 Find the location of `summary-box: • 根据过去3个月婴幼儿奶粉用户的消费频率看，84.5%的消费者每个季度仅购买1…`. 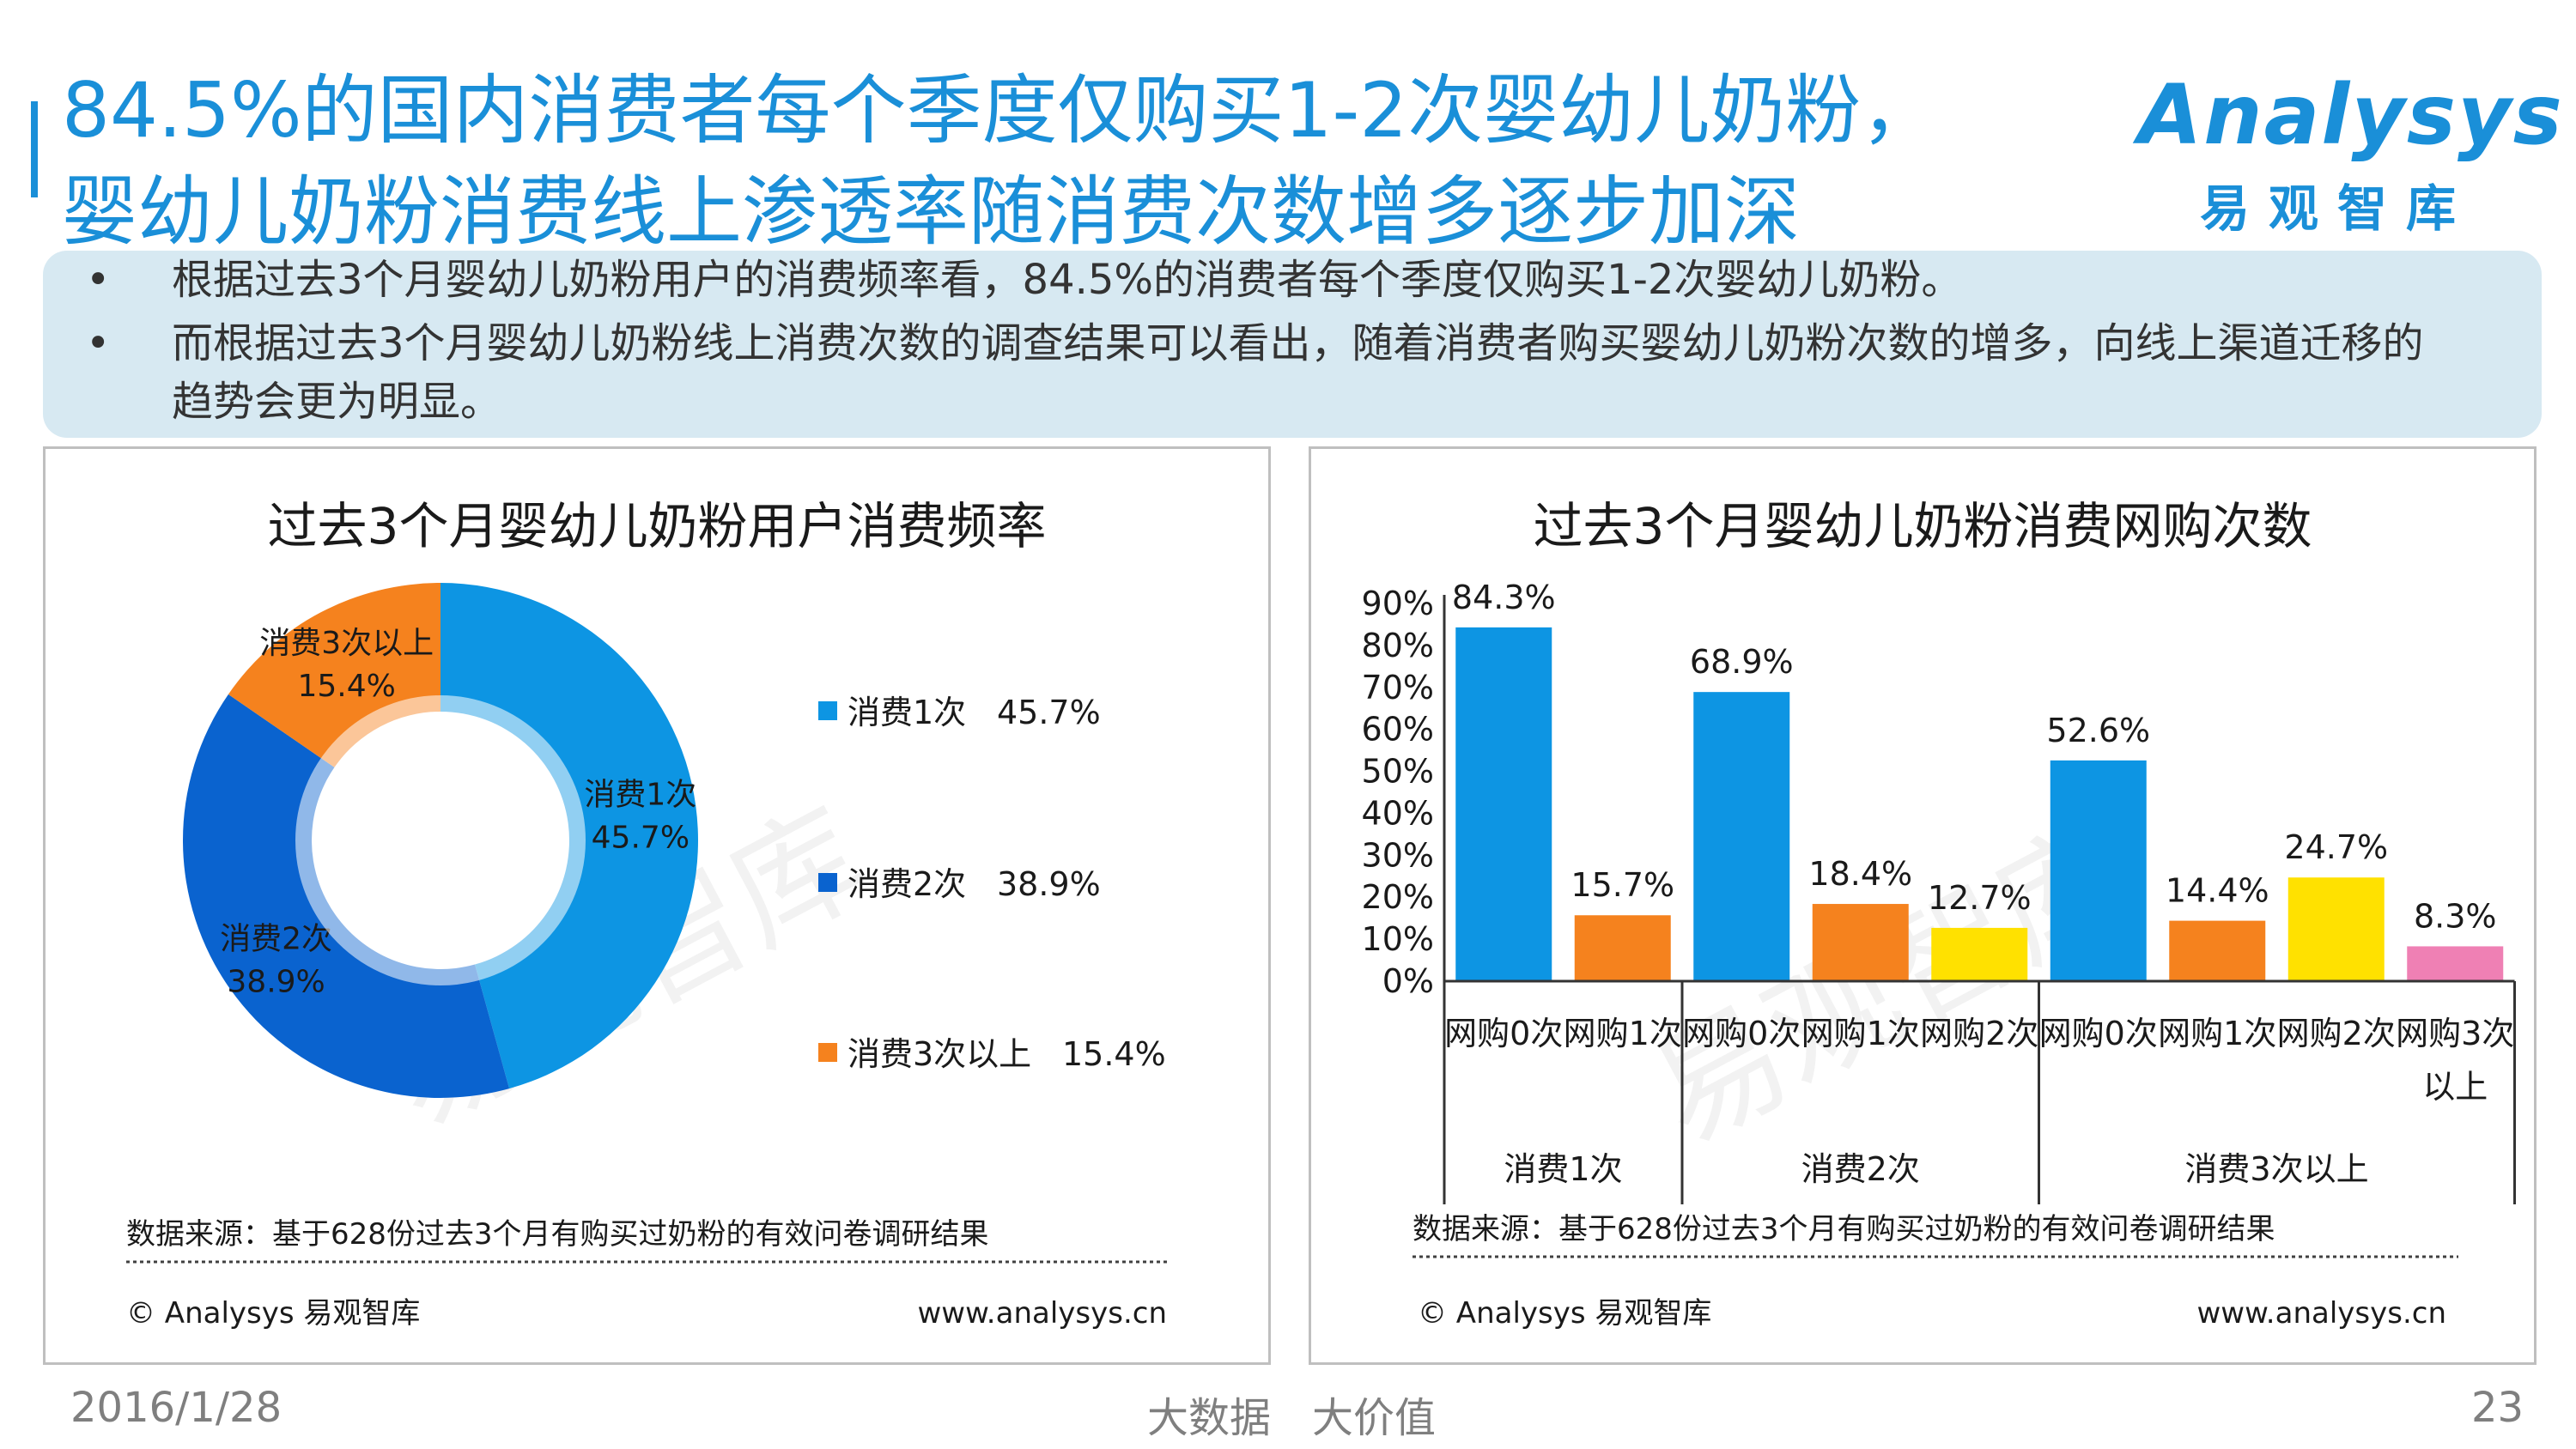

summary-box: • 根据过去3个月婴幼儿奶粉用户的消费频率看，84.5%的消费者每个季度仅购买1… is located at coordinates (1292, 344).